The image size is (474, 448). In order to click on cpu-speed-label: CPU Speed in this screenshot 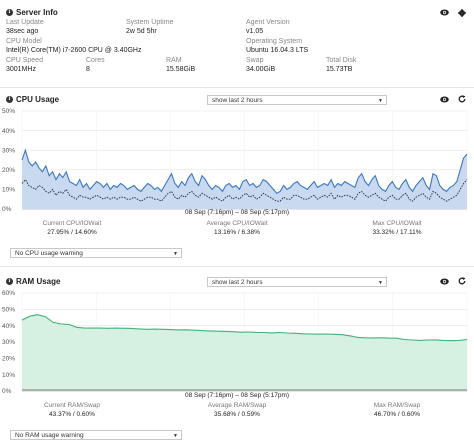, I will do `click(24, 60)`.